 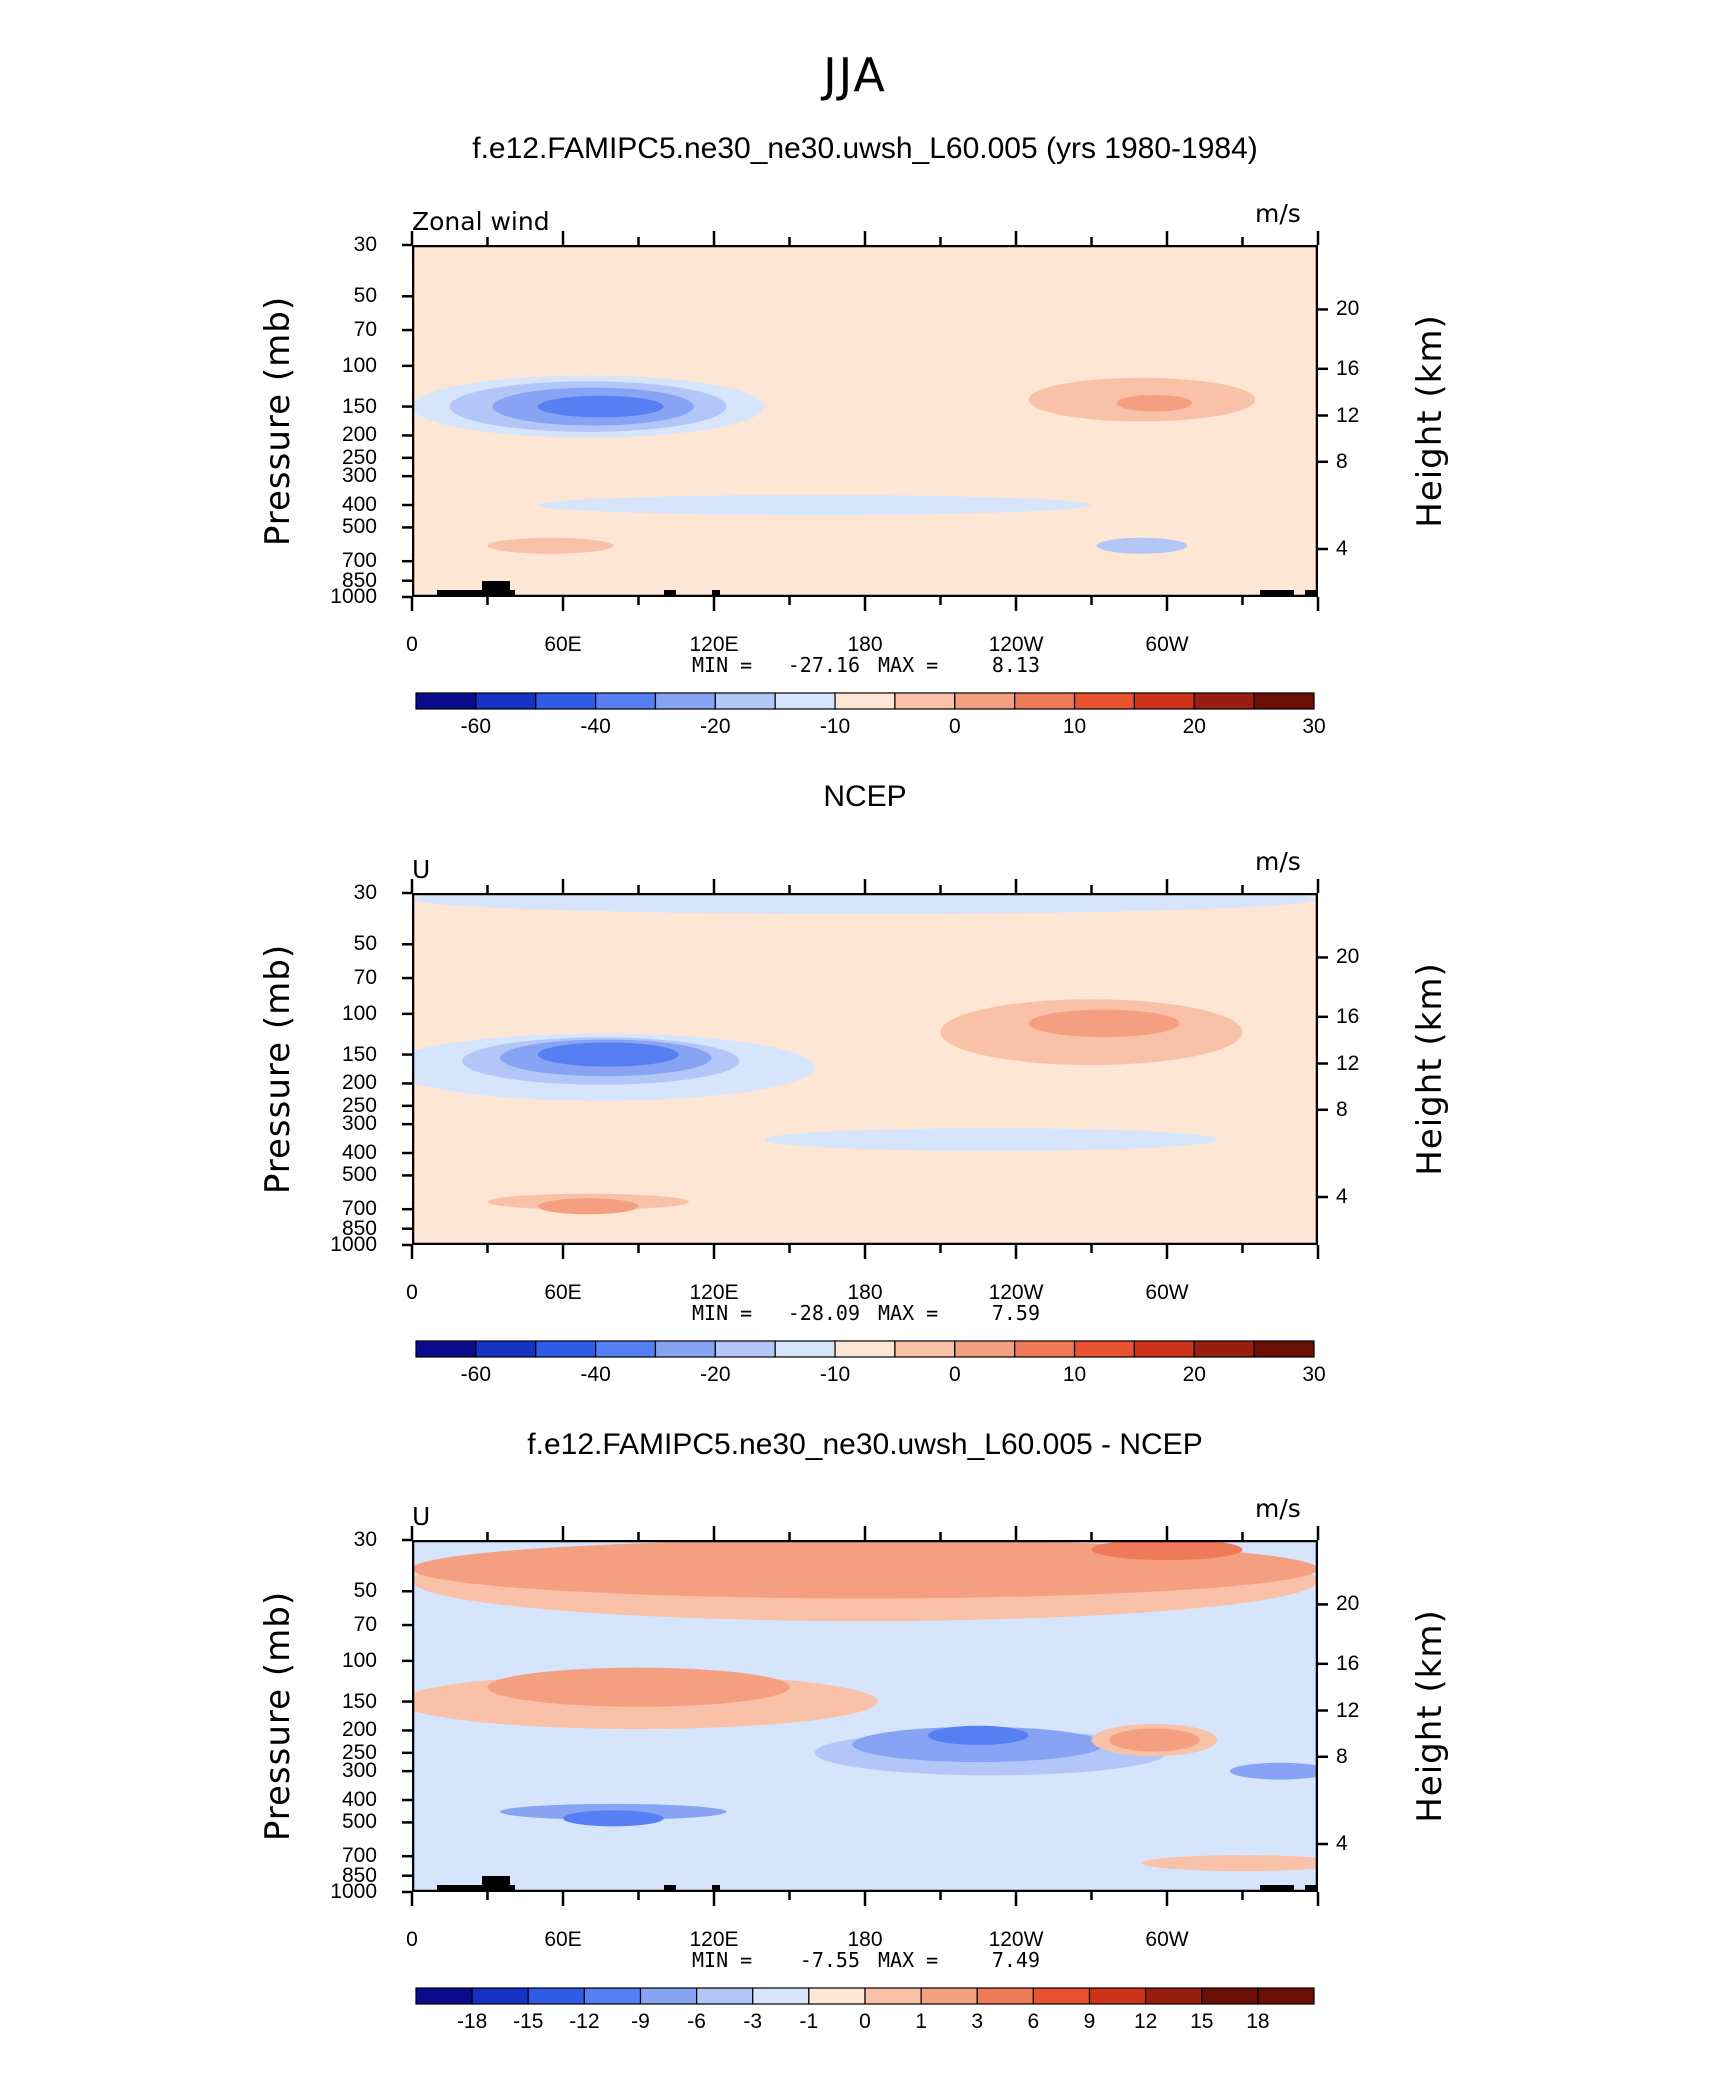 I want to click on colorbar-label: -12, so click(x=584, y=2021).